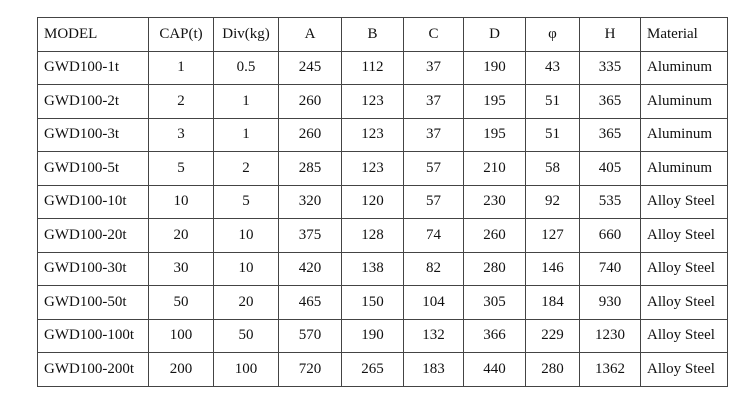  Describe the element at coordinates (552, 268) in the screenshot. I see `table-cell: 146` at that location.